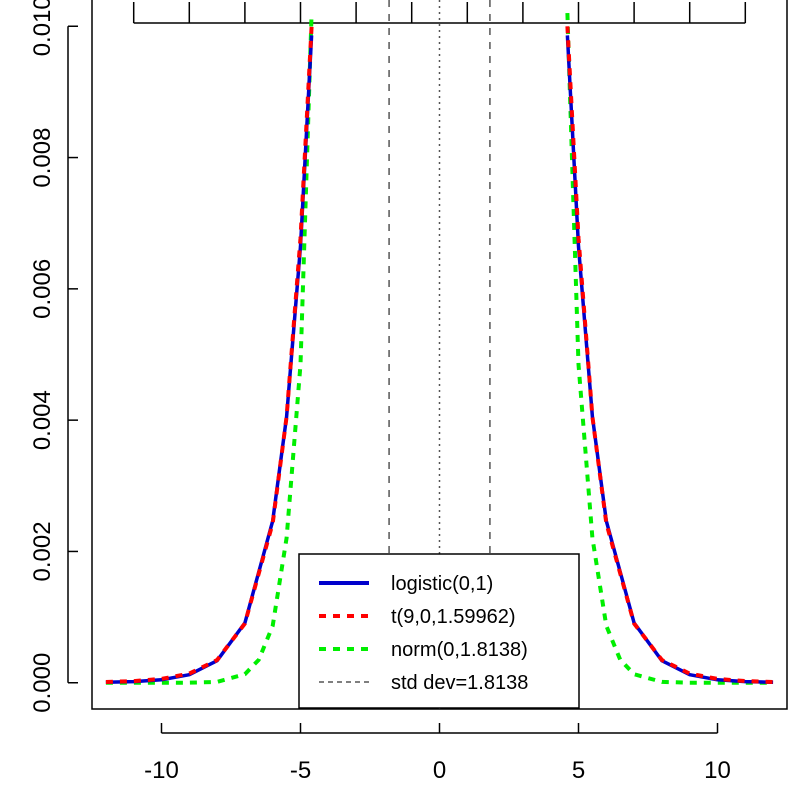  Describe the element at coordinates (53, 356) in the screenshot. I see `y-axis: 0.000 0.002 0.004 0.006 0.008 0.010` at that location.